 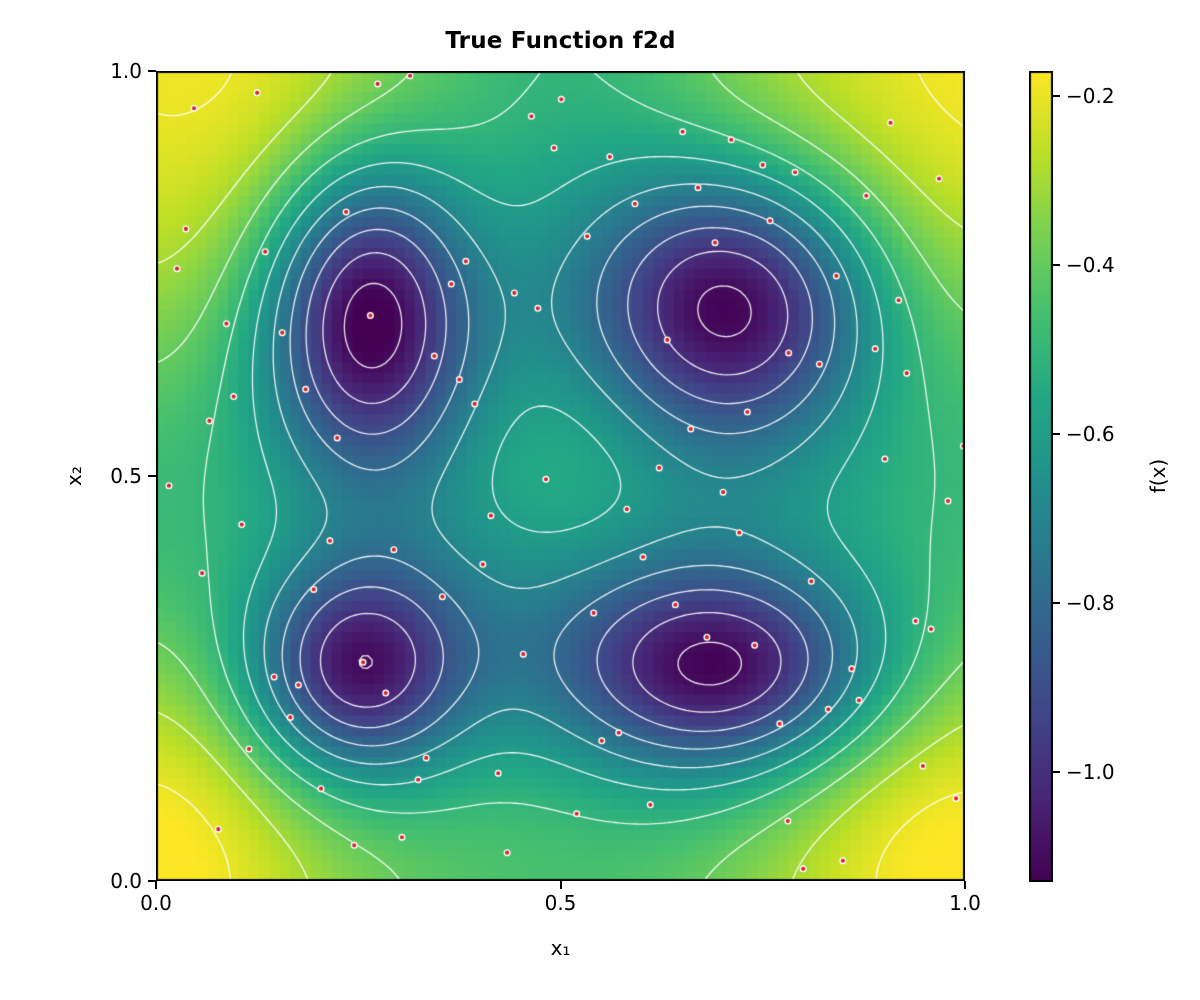 I want to click on colorbar-axis-label: f(x), so click(x=1158, y=476).